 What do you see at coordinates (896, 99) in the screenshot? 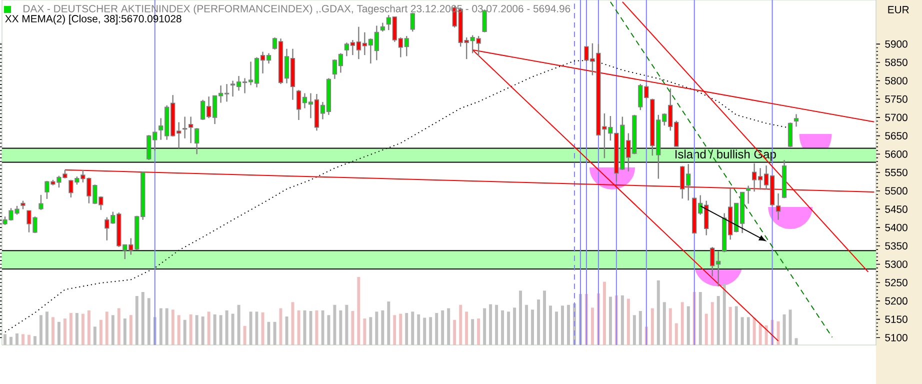
I see `y-tick-label: 5750` at bounding box center [896, 99].